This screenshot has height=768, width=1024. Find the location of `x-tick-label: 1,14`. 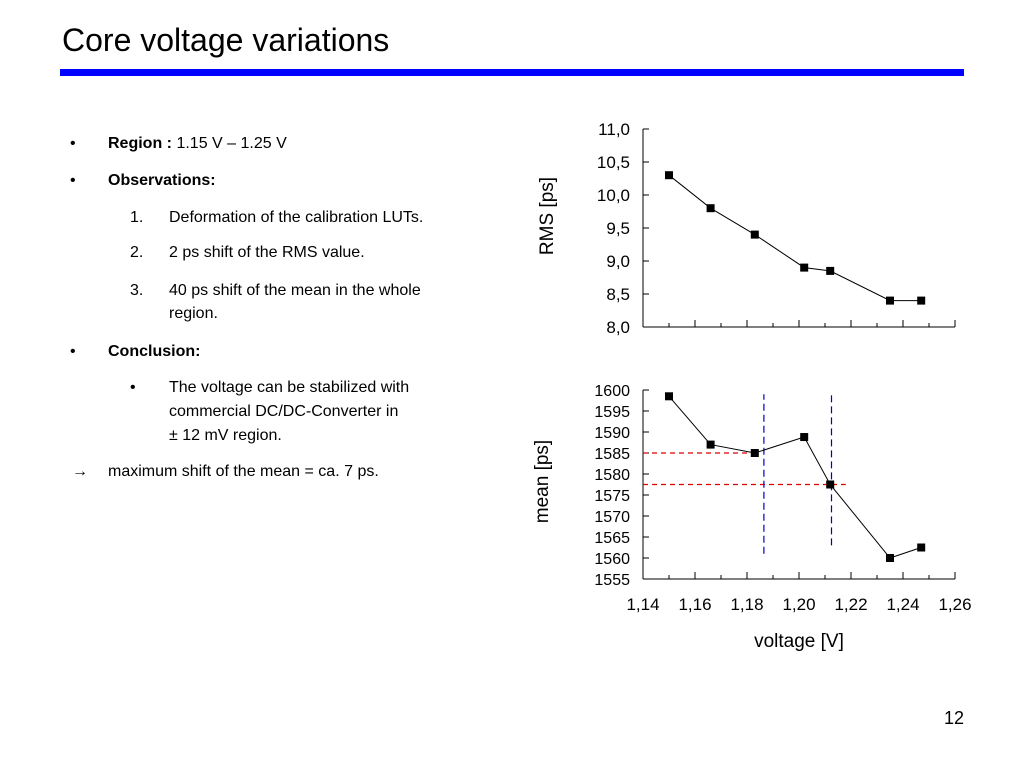

x-tick-label: 1,14 is located at coordinates (642, 604).